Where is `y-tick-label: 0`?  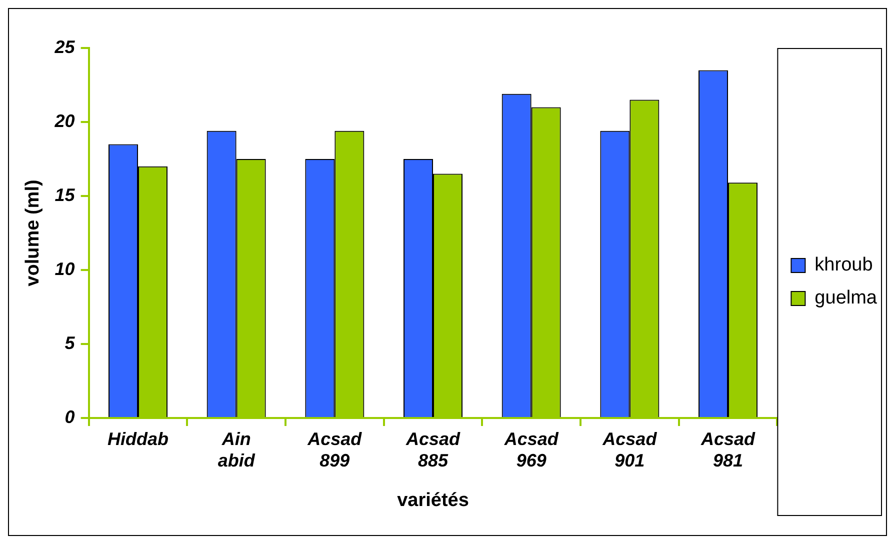
y-tick-label: 0 is located at coordinates (69, 416).